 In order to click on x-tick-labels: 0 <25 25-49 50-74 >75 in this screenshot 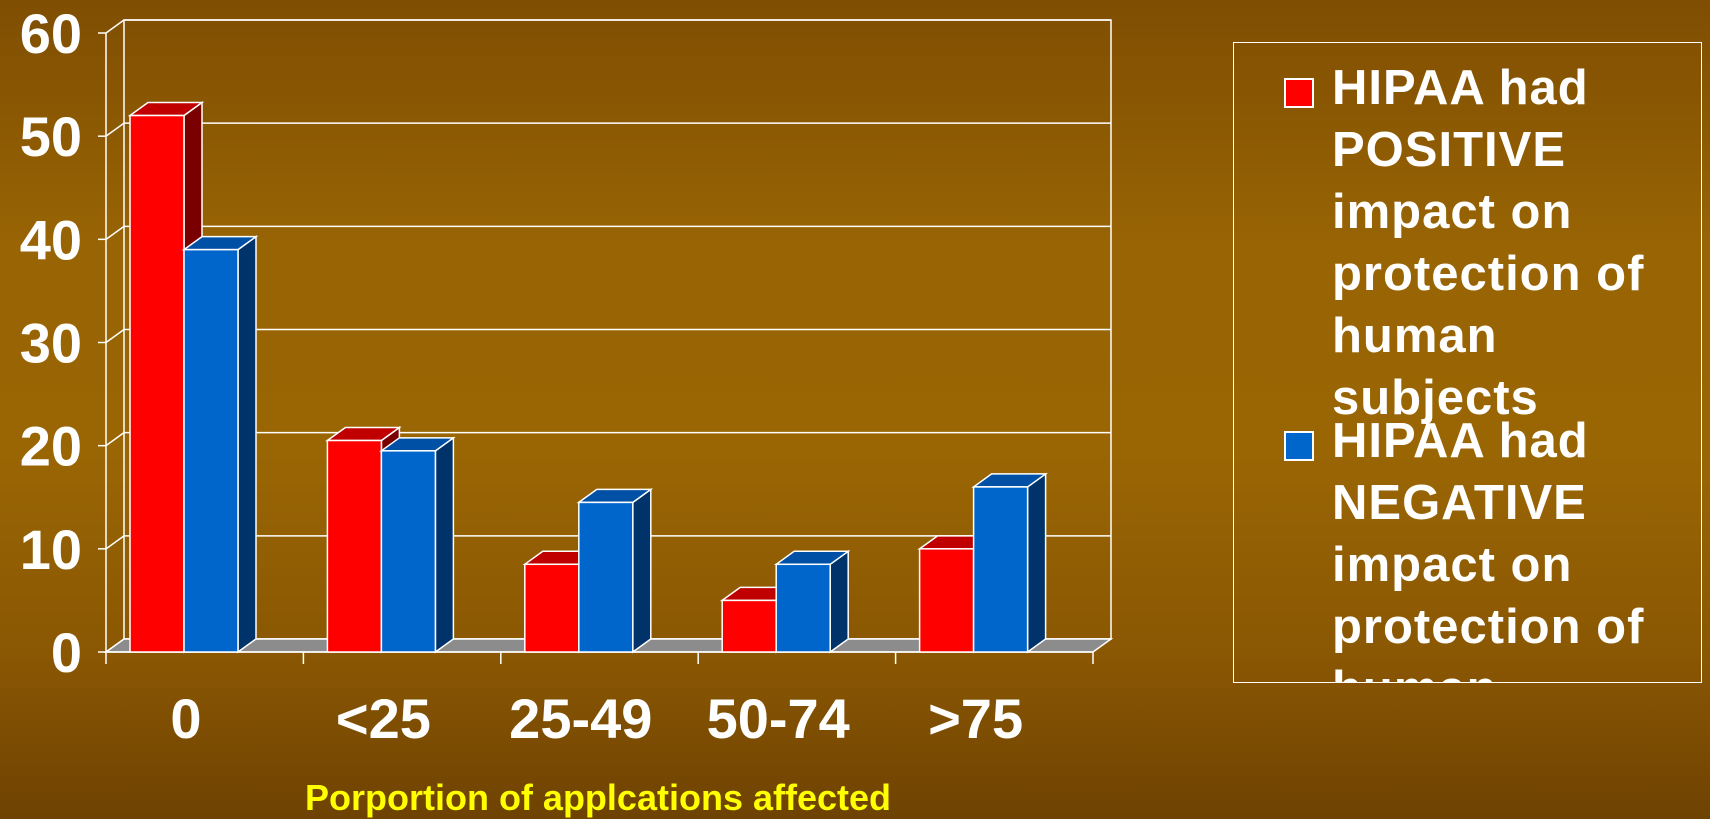, I will do `click(596, 718)`.